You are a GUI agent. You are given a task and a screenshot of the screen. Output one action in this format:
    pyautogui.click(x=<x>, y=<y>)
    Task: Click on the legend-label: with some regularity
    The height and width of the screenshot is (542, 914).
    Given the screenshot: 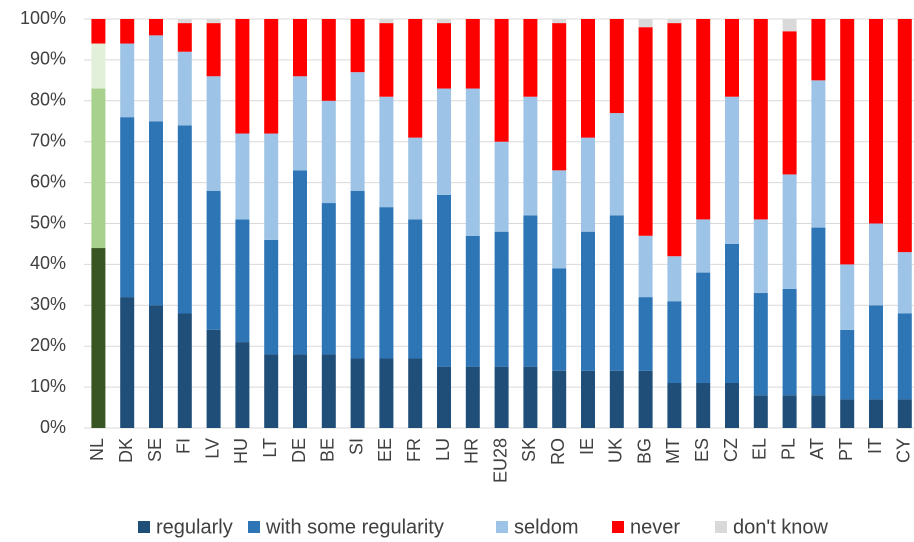 What is the action you would take?
    pyautogui.click(x=354, y=527)
    